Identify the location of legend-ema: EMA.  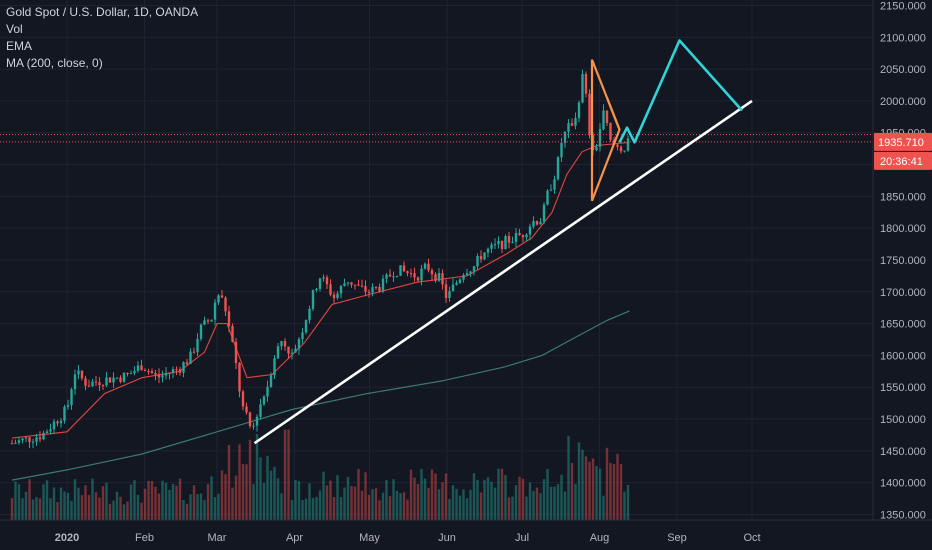
(19, 46).